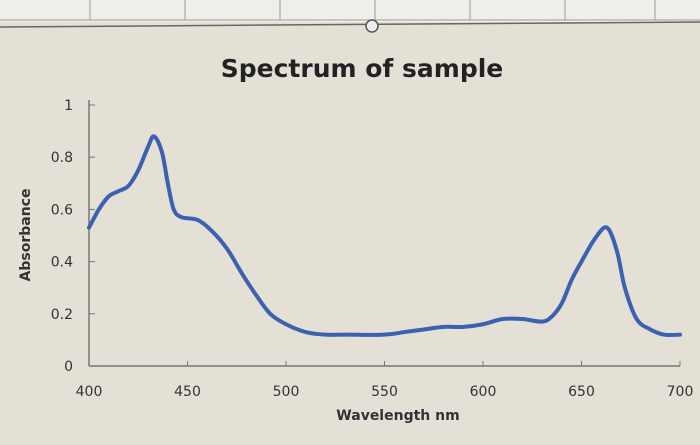 This screenshot has width=700, height=445. Describe the element at coordinates (68, 367) in the screenshot. I see `y-tick-label: 0` at that location.